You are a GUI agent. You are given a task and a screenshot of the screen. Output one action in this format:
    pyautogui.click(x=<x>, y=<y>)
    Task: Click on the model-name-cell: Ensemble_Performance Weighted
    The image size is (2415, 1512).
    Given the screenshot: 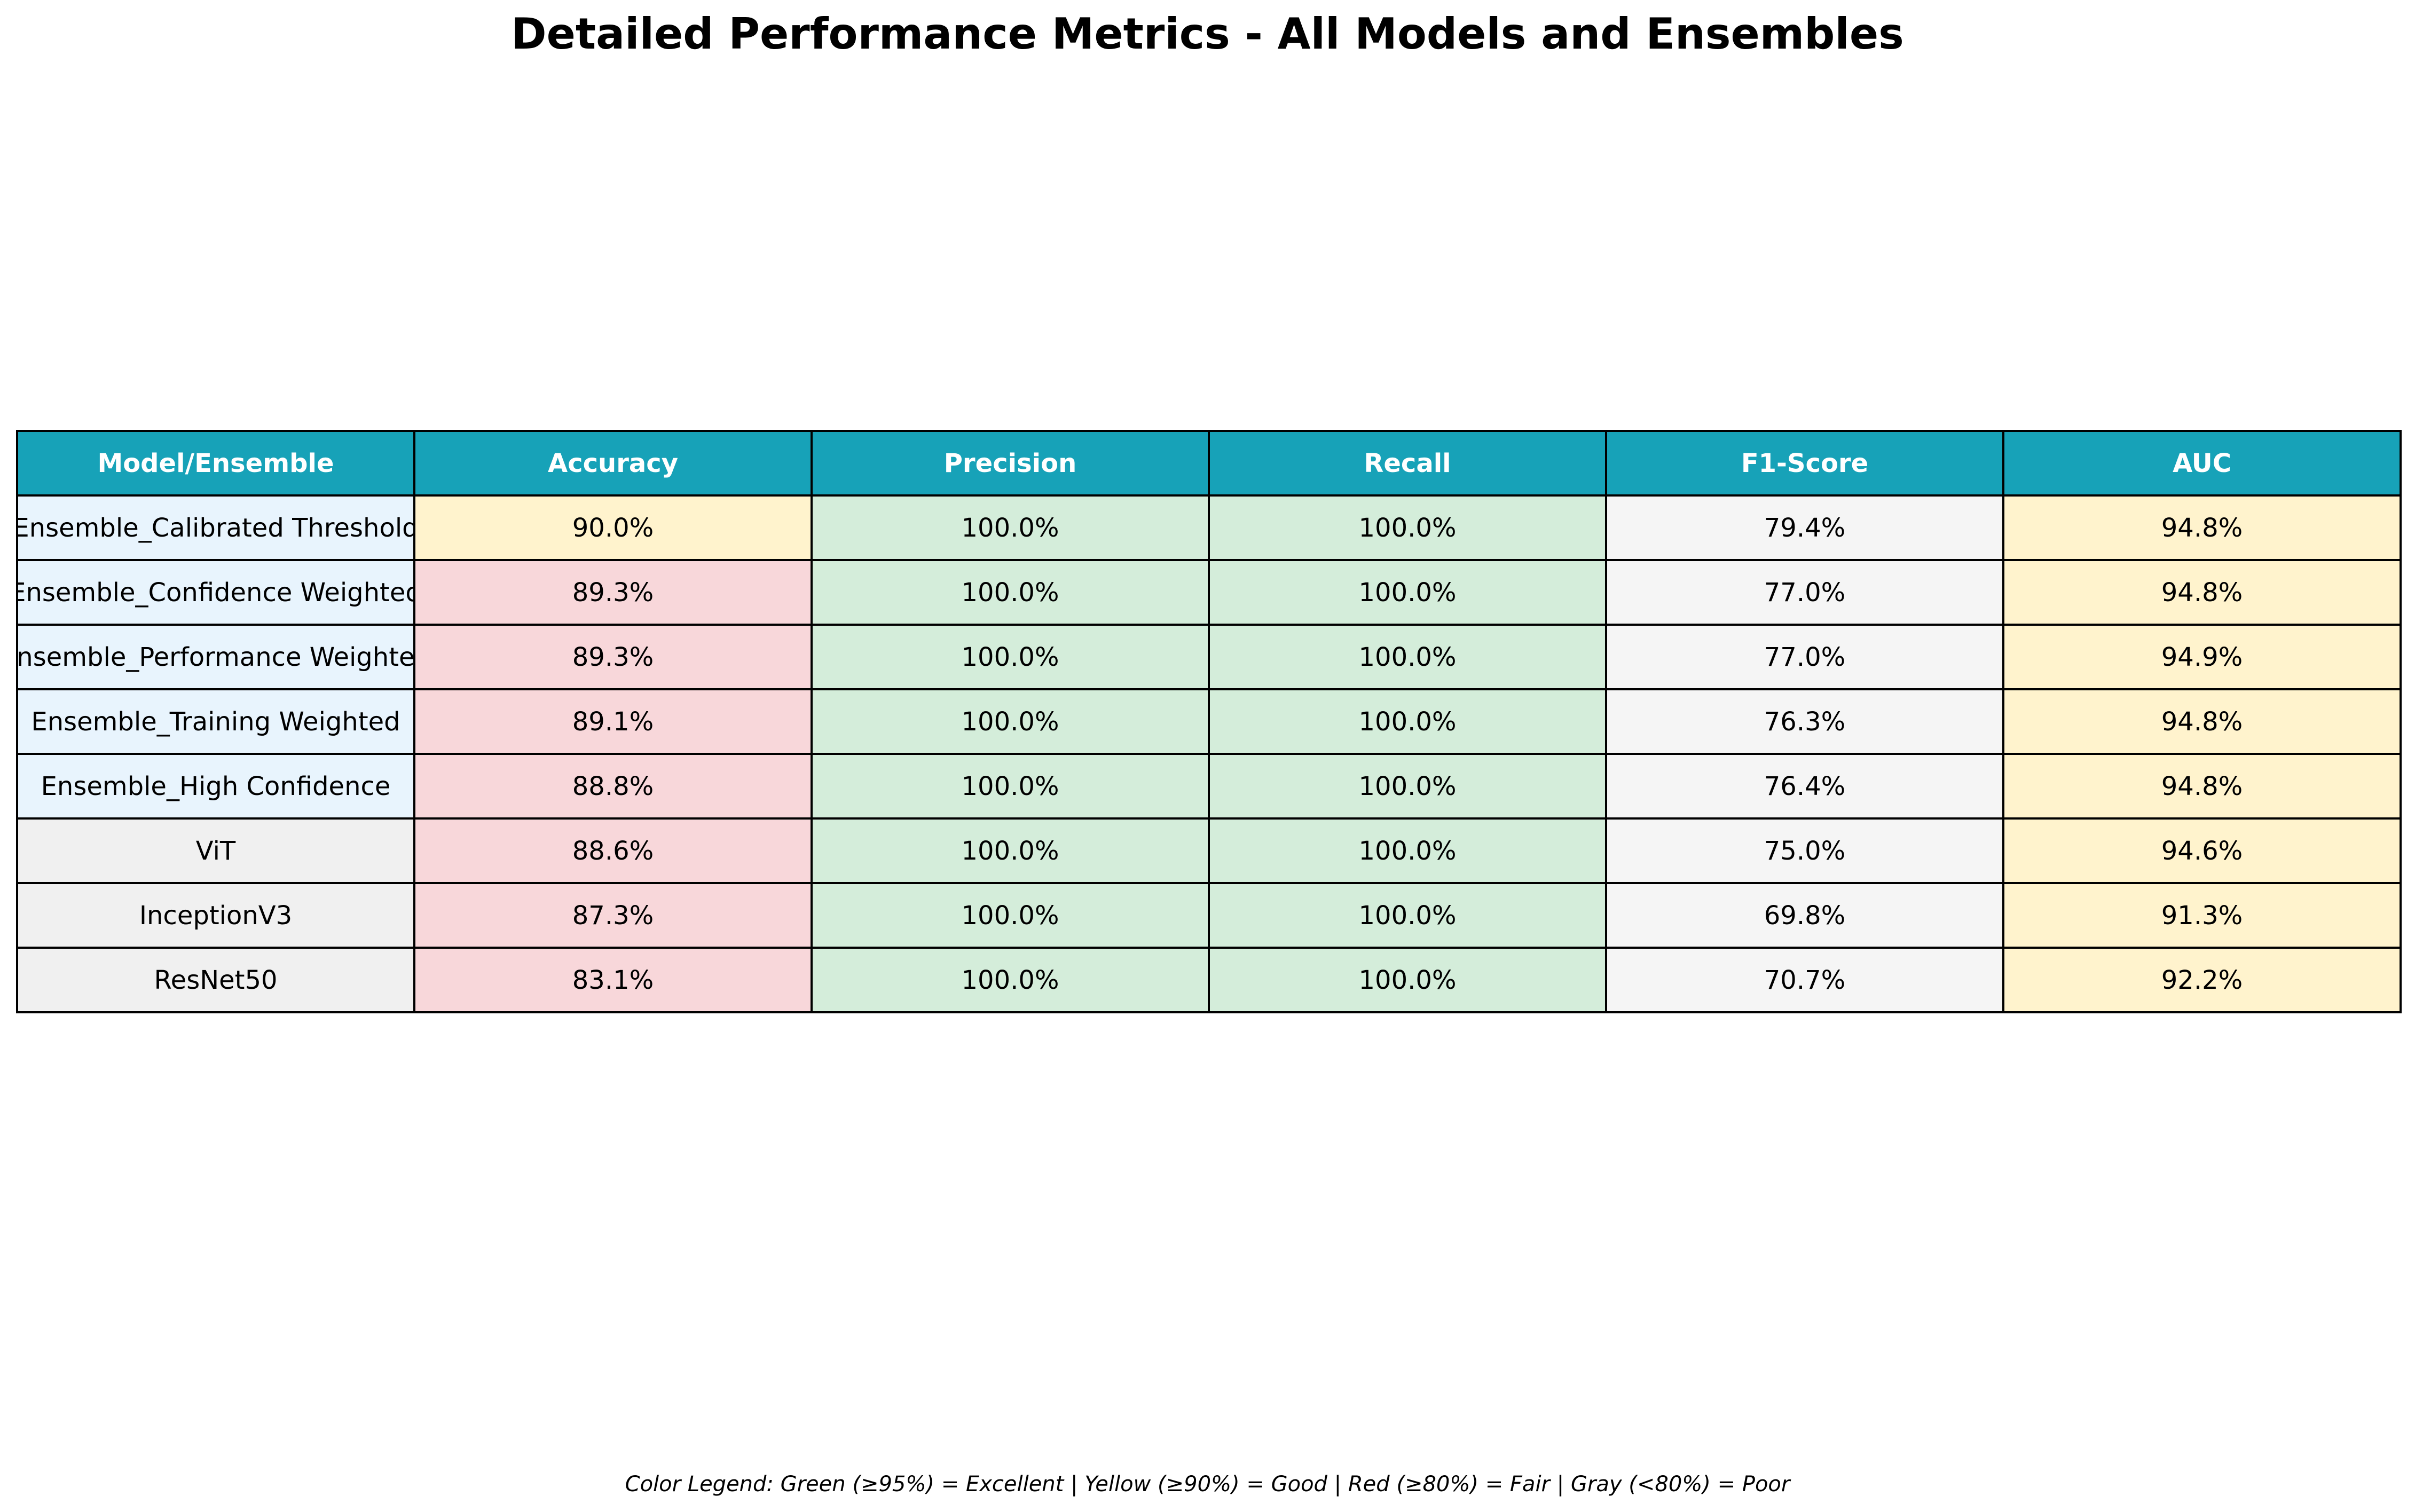 What is the action you would take?
    pyautogui.click(x=215, y=657)
    